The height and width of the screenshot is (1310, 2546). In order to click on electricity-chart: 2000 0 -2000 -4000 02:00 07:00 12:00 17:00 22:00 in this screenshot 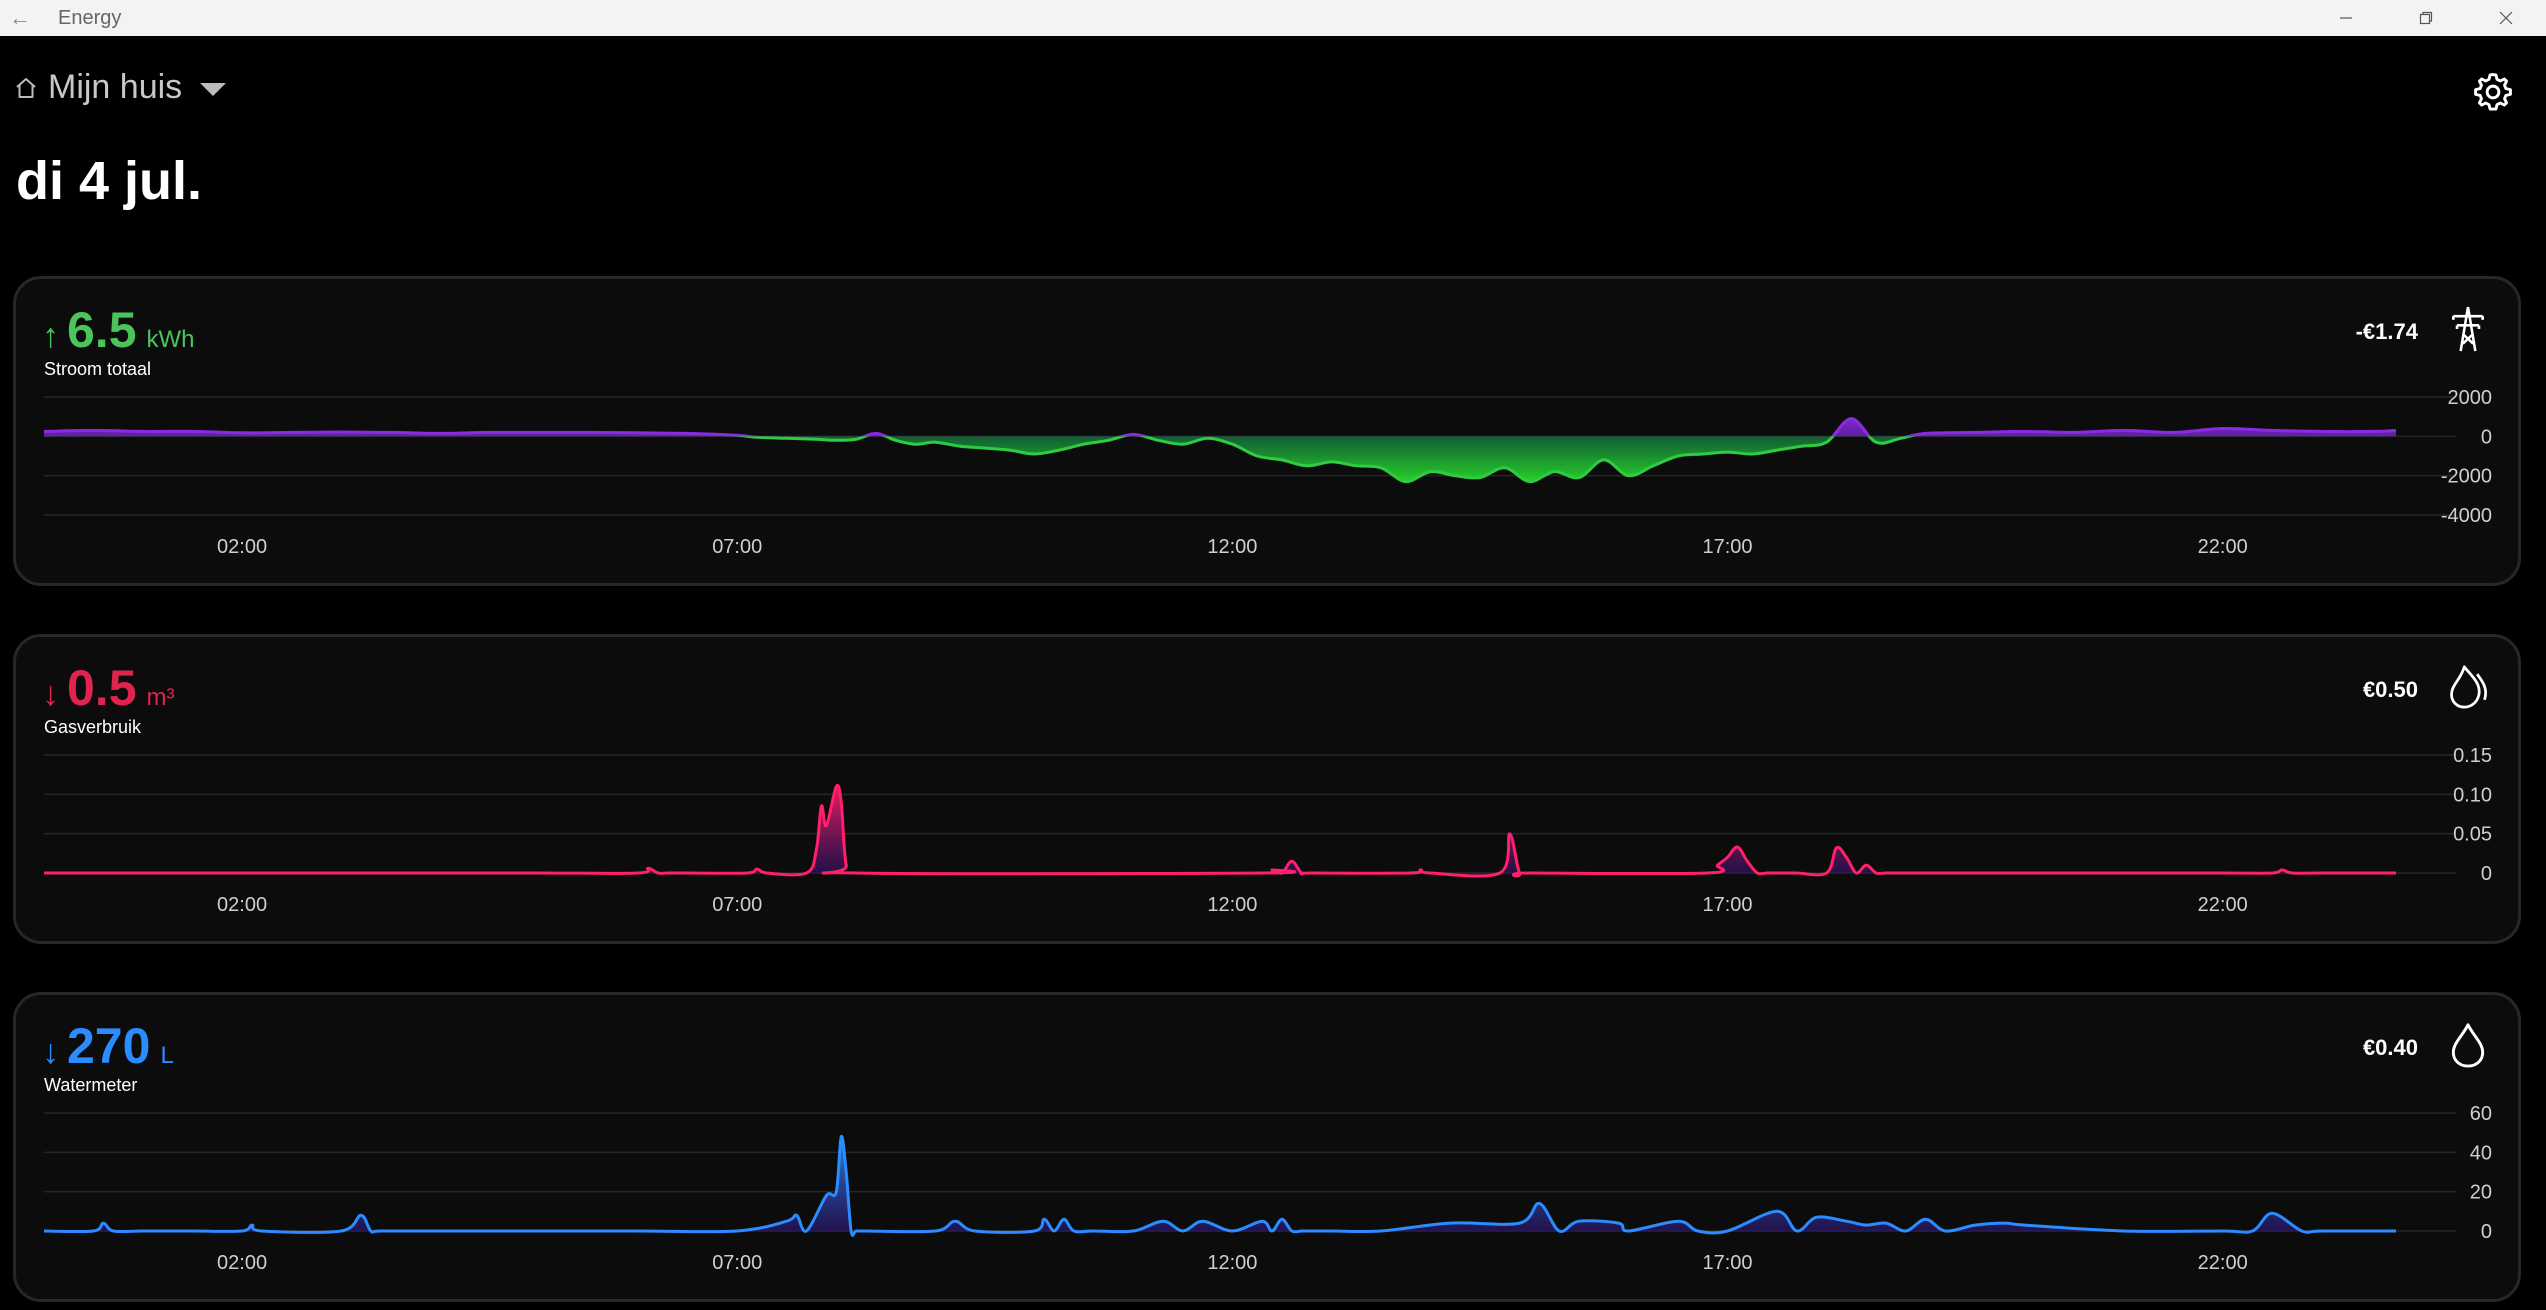, I will do `click(1268, 472)`.